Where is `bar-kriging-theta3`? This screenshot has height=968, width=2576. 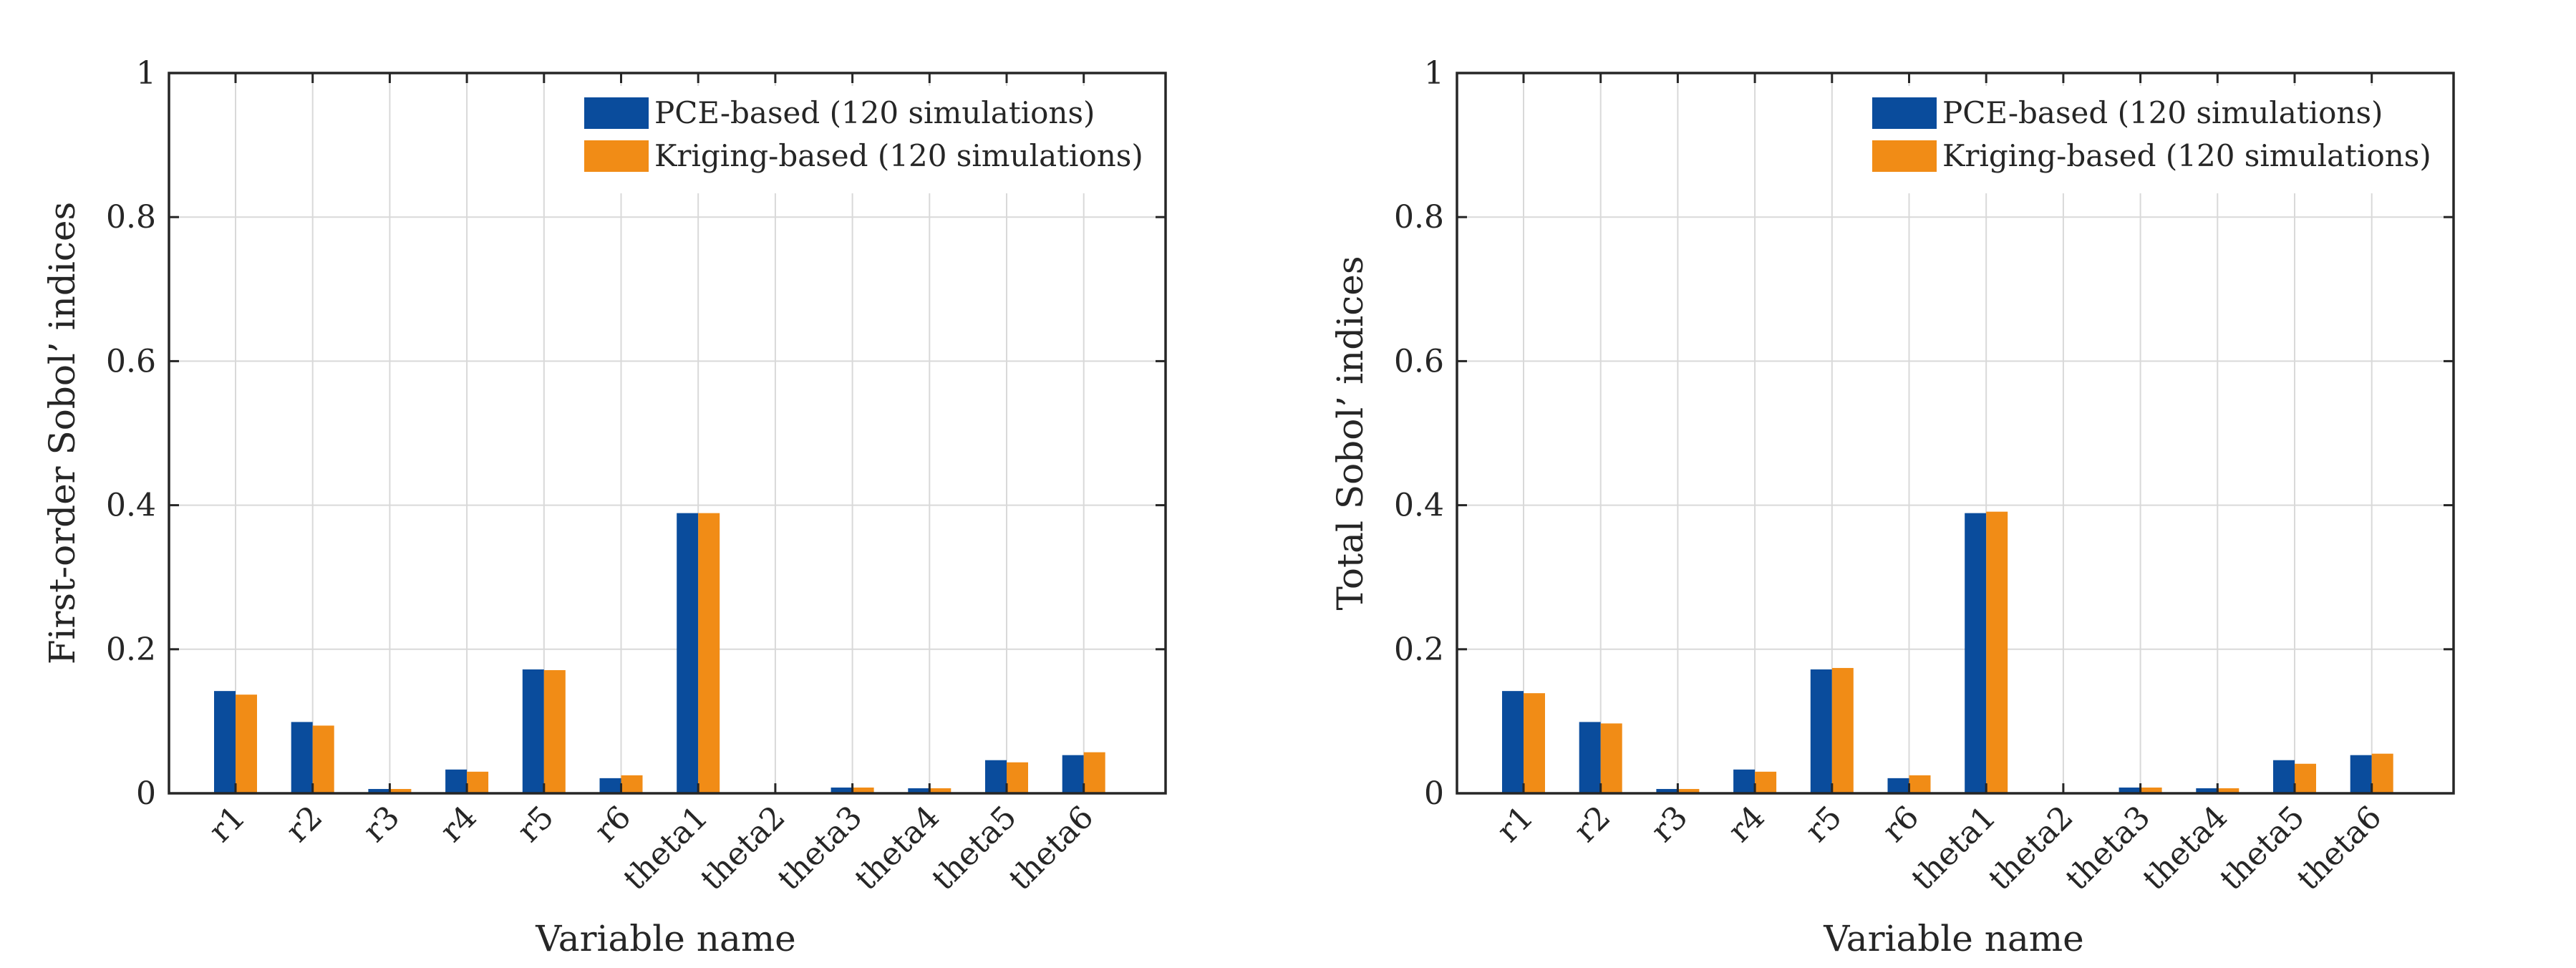
bar-kriging-theta3 is located at coordinates (863, 790).